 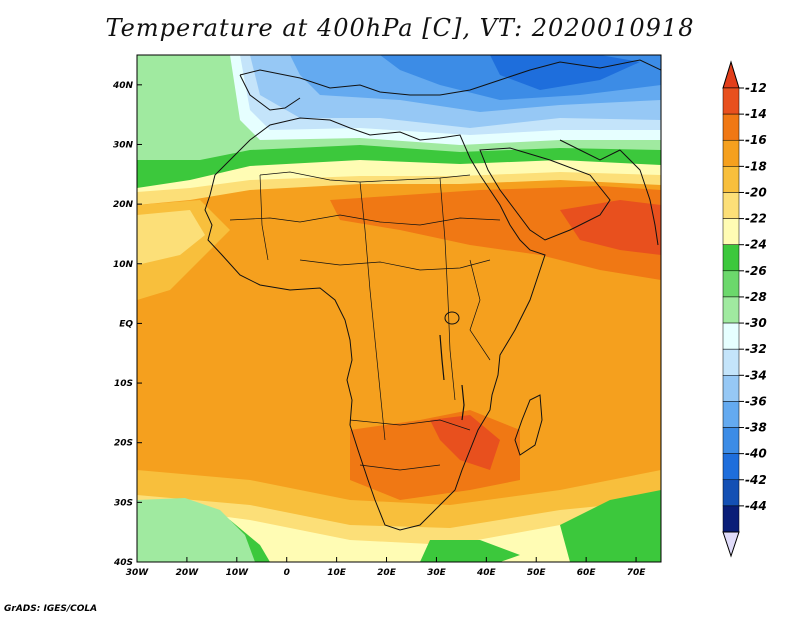 I want to click on field-west-paleyellow, so click(x=171, y=237).